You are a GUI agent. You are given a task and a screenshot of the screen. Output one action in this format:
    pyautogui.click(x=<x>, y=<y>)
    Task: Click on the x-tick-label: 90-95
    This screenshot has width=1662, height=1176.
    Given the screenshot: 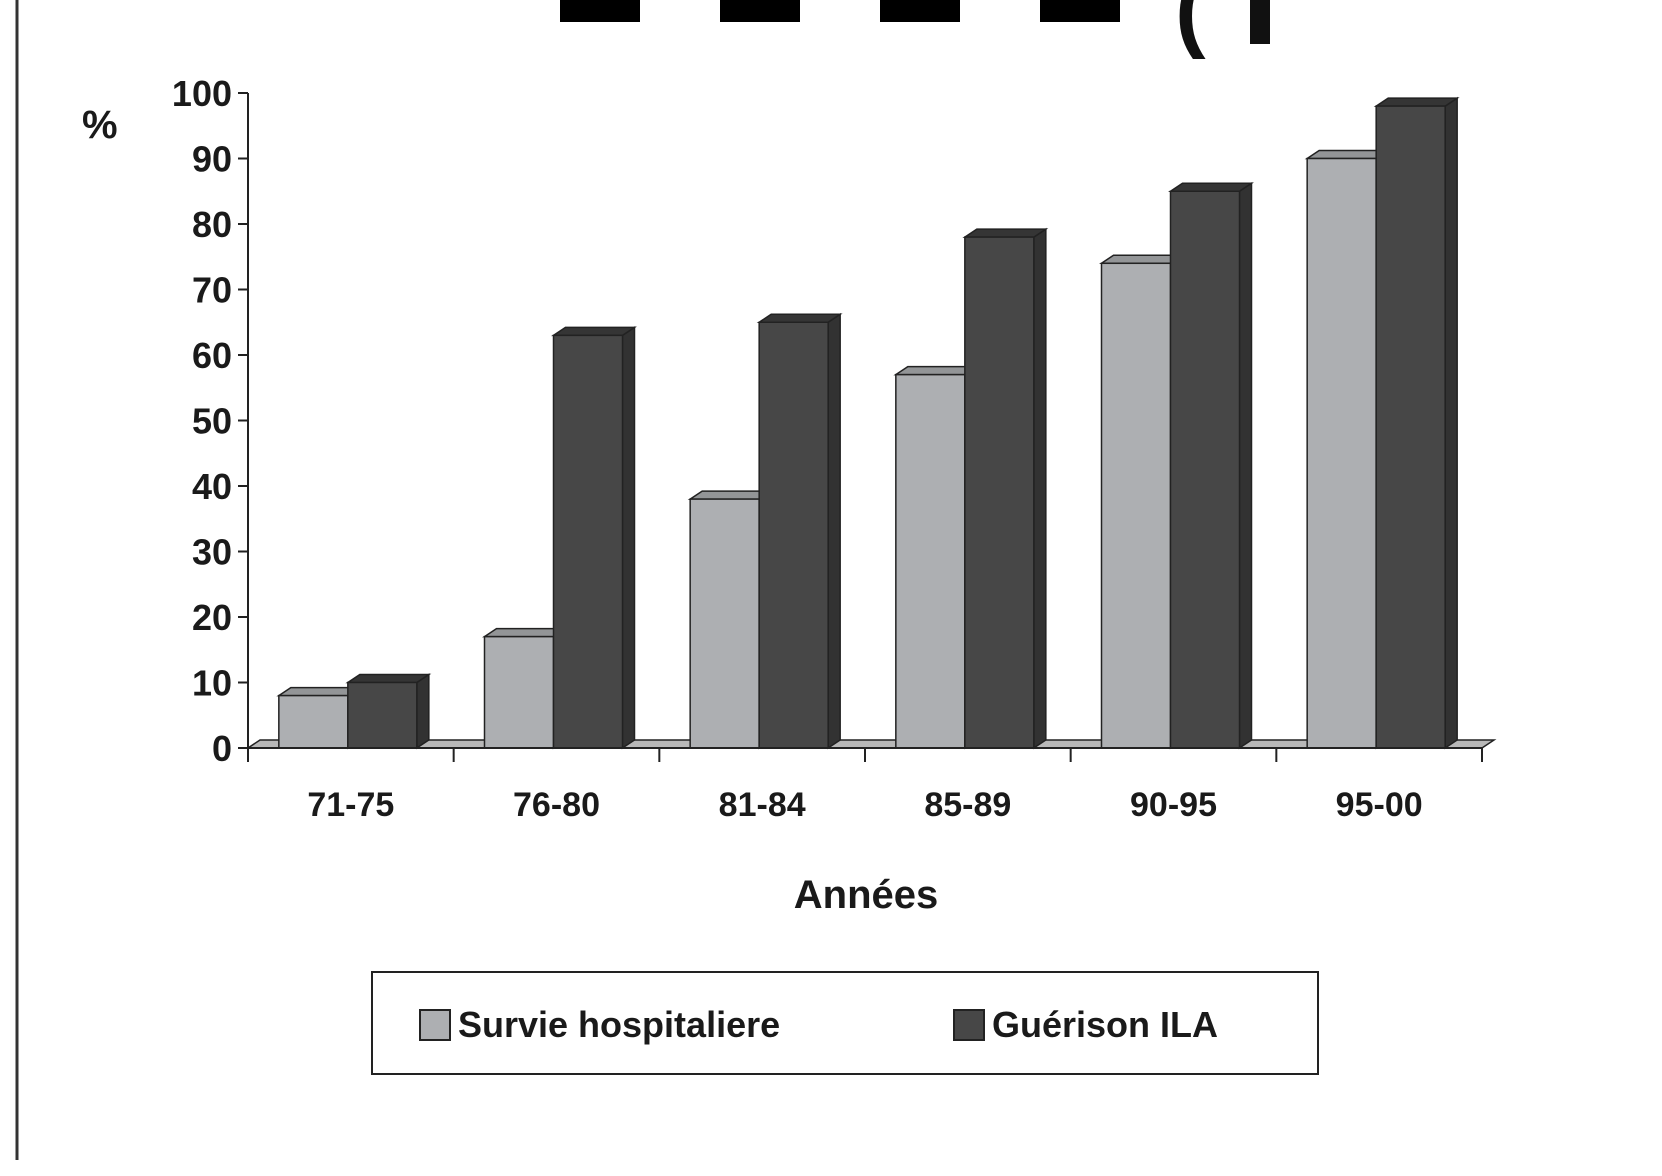 What is the action you would take?
    pyautogui.click(x=1173, y=805)
    